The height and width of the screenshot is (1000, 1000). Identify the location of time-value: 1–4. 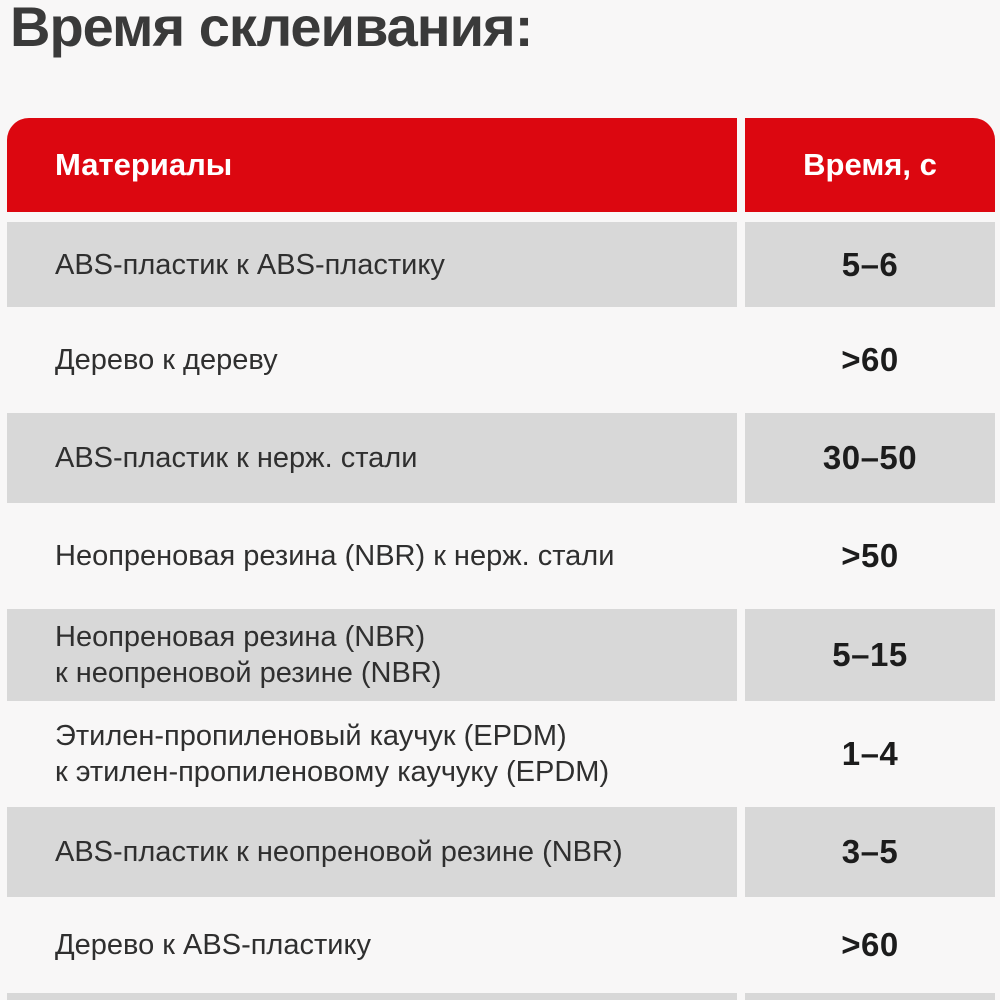
(870, 753).